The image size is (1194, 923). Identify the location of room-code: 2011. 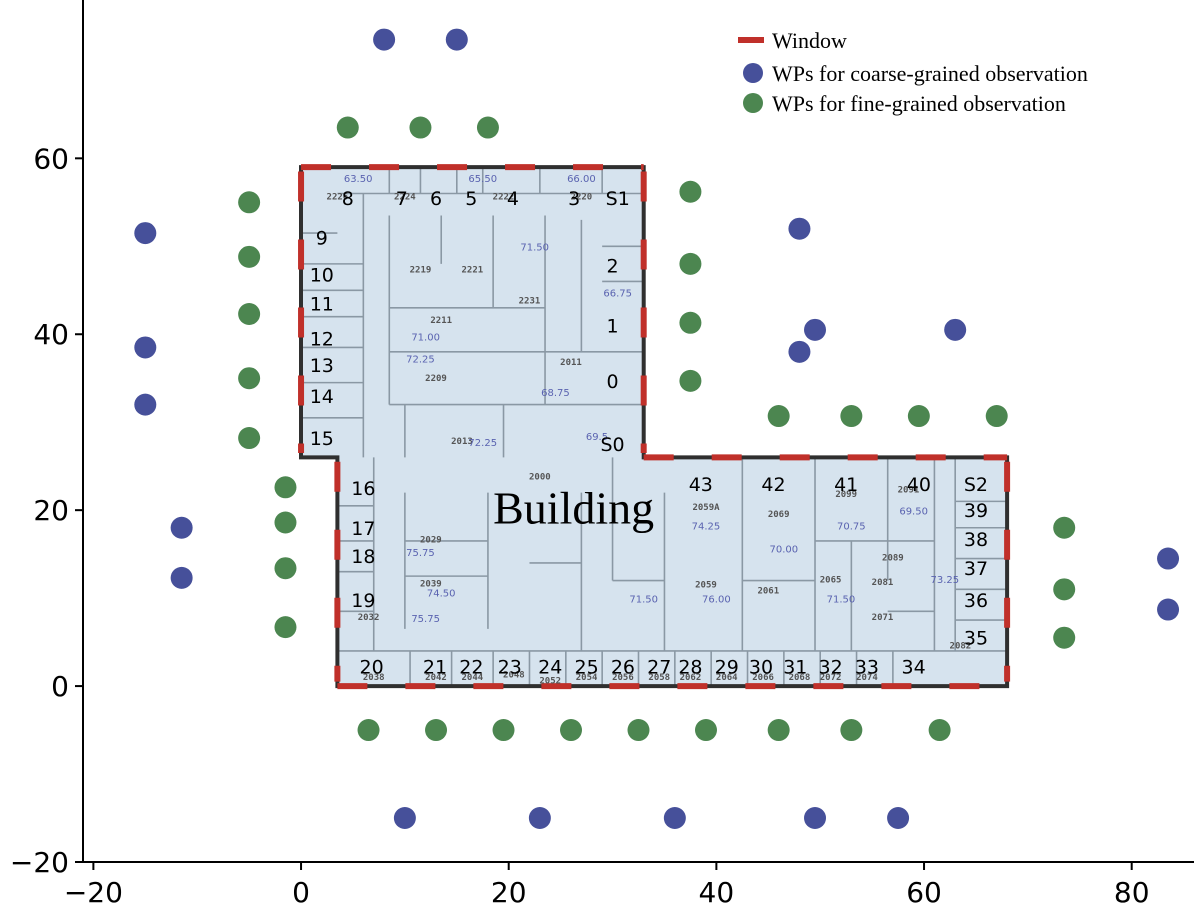
(571, 363).